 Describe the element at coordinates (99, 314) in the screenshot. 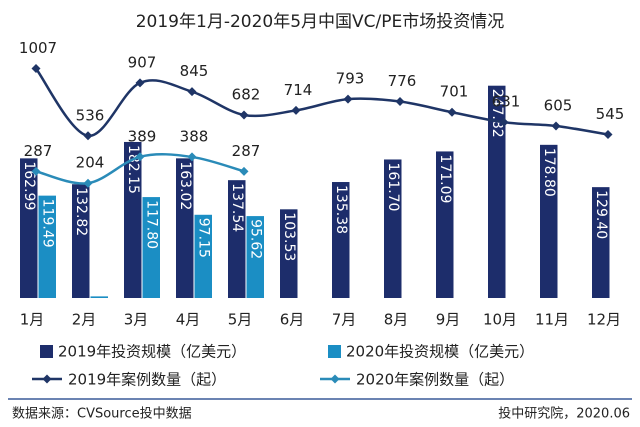

I see `bar-value-label: 1.89` at that location.